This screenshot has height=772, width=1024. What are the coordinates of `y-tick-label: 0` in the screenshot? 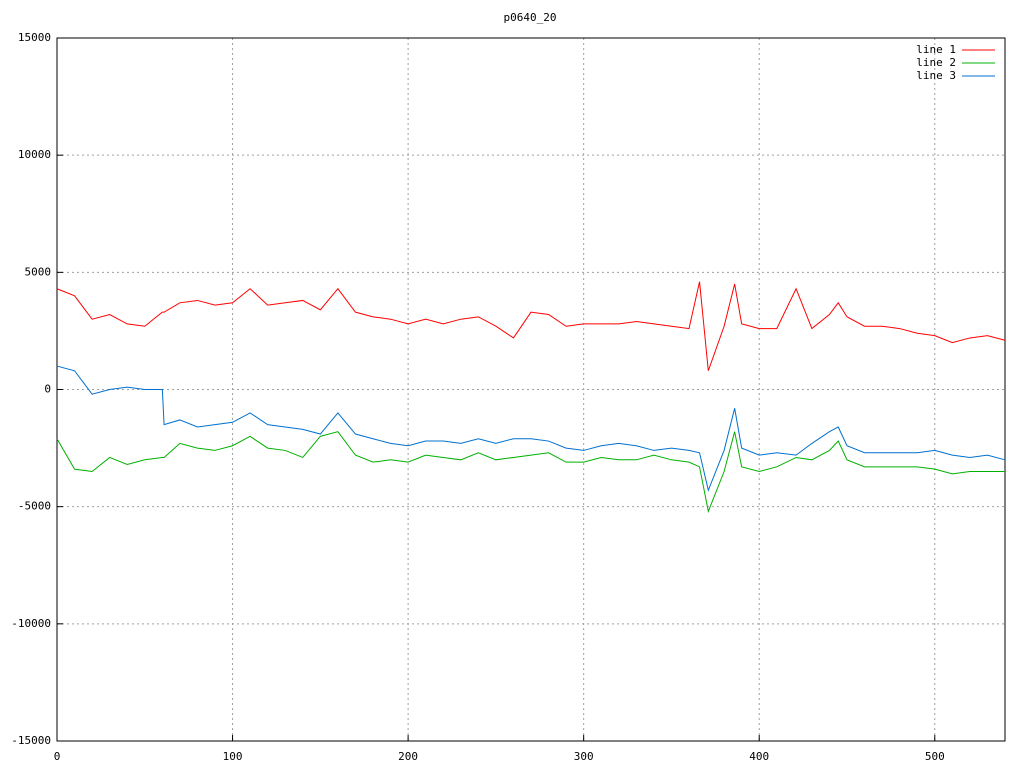 It's located at (47, 389).